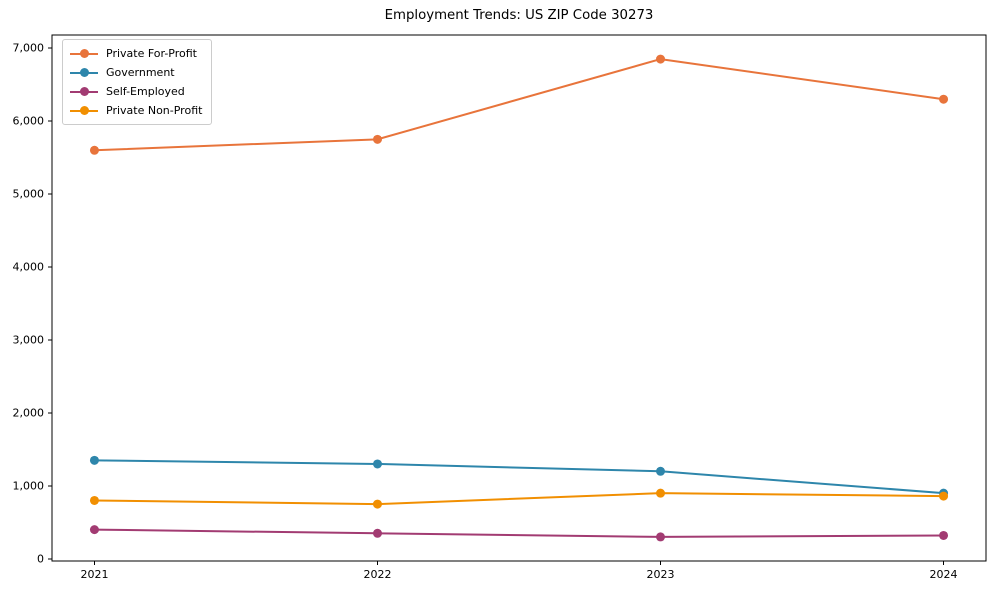  What do you see at coordinates (519, 499) in the screenshot?
I see `series-line-private-non-profit` at bounding box center [519, 499].